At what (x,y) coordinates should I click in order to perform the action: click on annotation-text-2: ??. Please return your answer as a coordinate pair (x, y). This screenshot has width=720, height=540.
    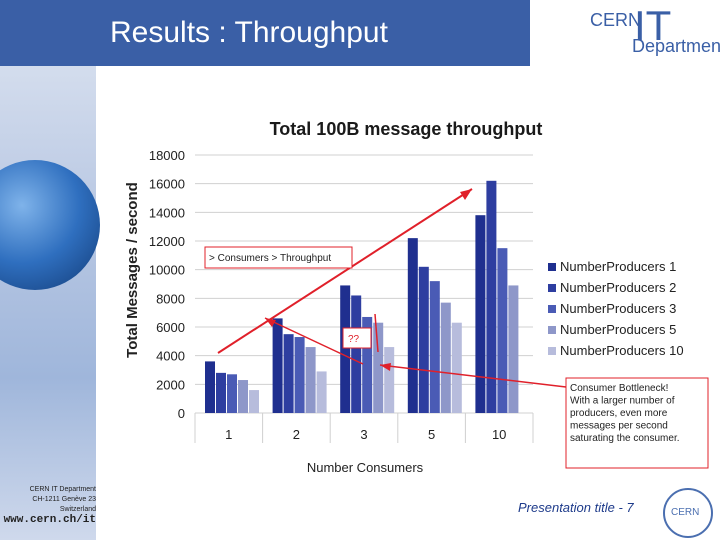
    Looking at the image, I should click on (354, 339).